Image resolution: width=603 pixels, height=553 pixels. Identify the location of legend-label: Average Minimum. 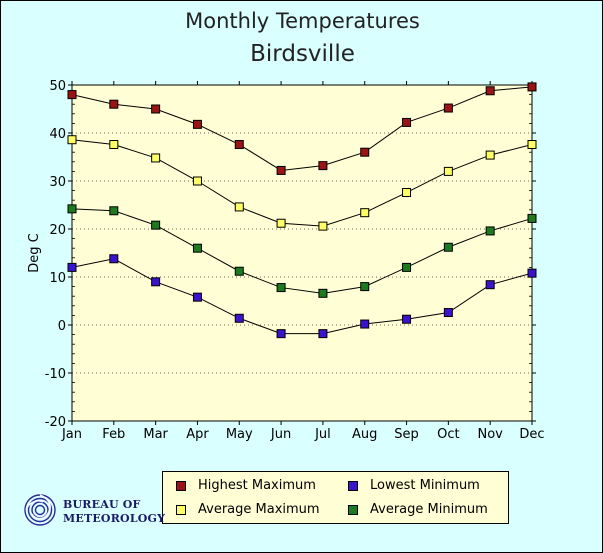
(429, 509).